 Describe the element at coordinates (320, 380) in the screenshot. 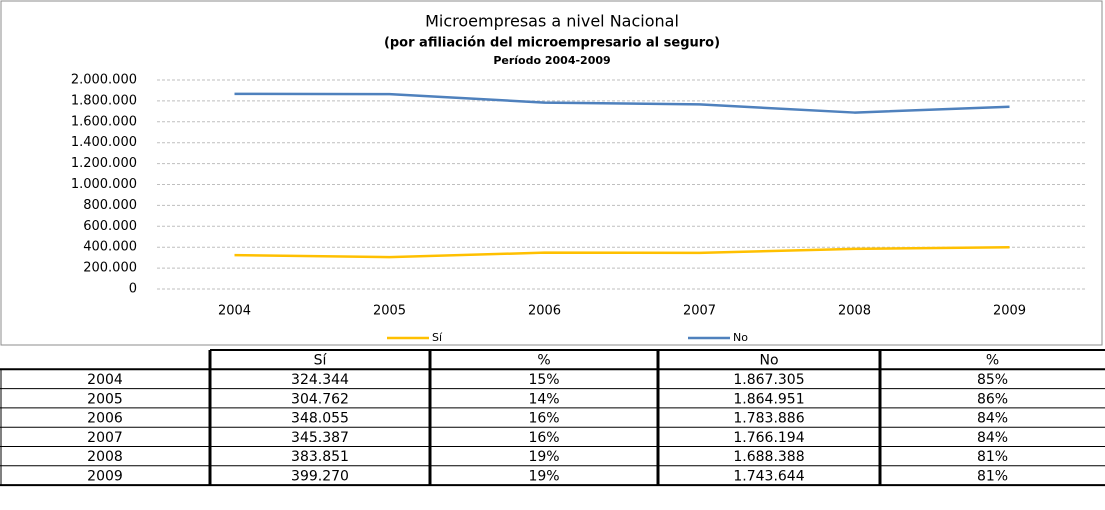

I see `table-cell: 324.344` at that location.